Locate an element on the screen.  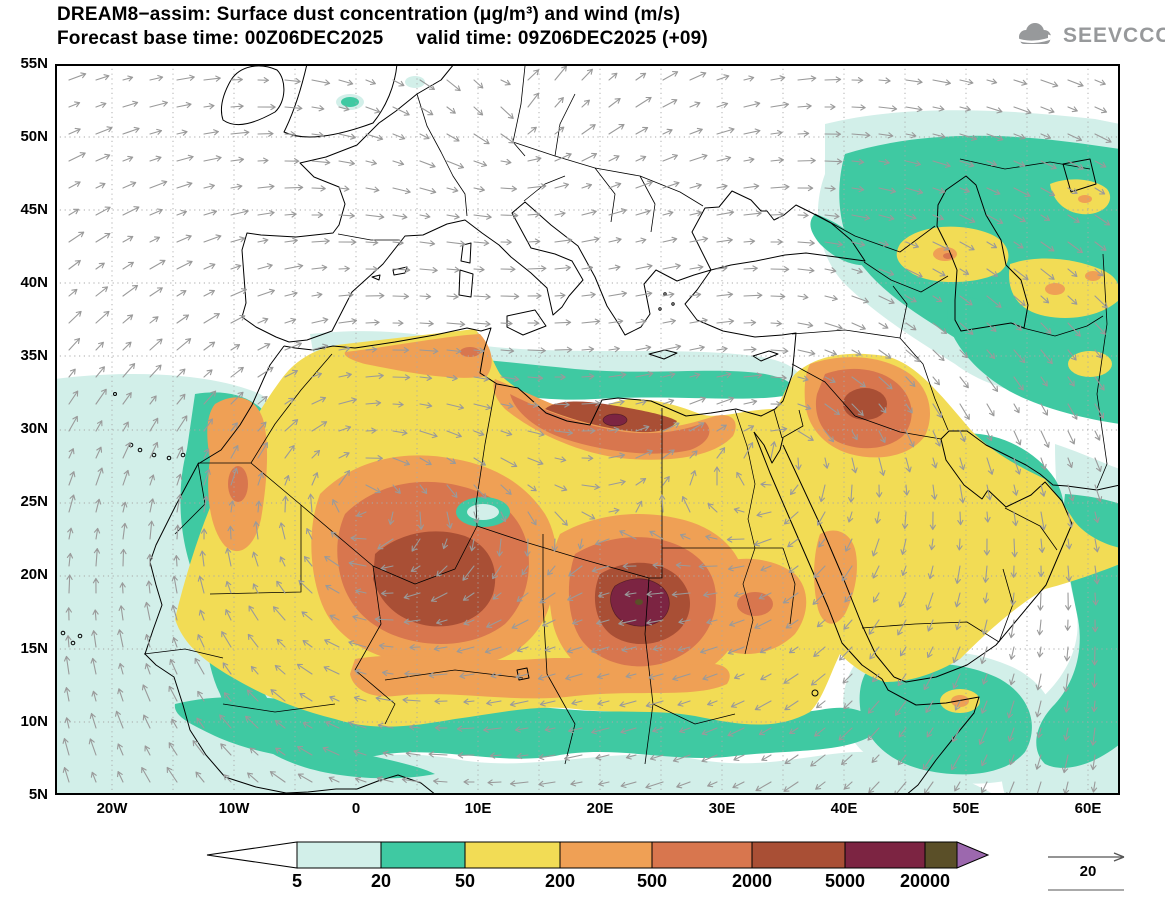
wind-reference: 20 is located at coordinates (1097, 873).